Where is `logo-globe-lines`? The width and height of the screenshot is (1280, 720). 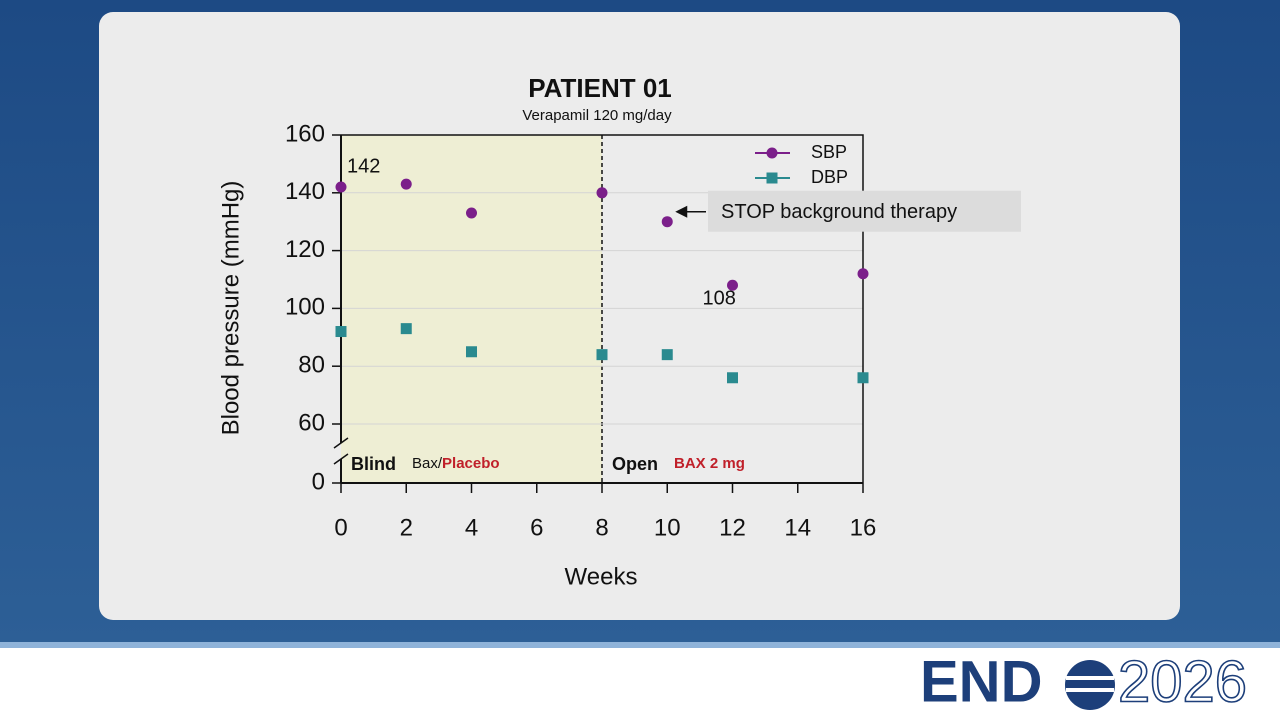 logo-globe-lines is located at coordinates (1090, 684).